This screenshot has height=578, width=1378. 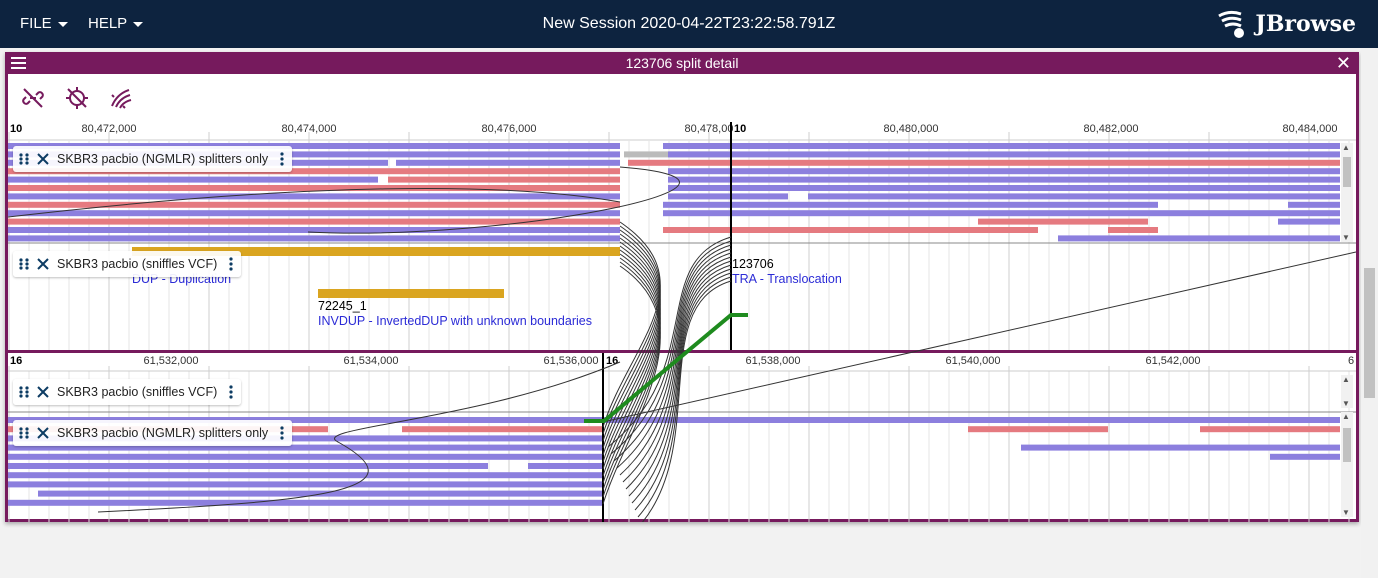 What do you see at coordinates (308, 129) in the screenshot?
I see `tick-label: 80,474,000` at bounding box center [308, 129].